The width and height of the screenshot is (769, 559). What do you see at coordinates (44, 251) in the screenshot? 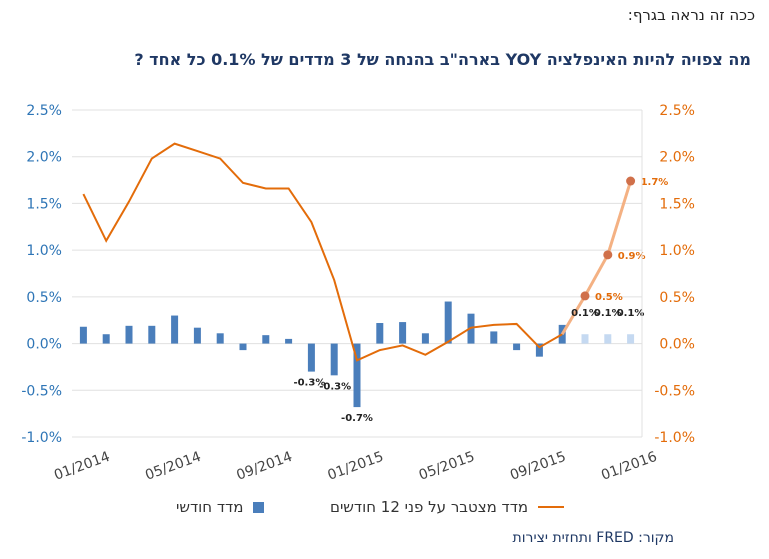
I see `left-axis-tick-label: 1.0%` at bounding box center [44, 251].